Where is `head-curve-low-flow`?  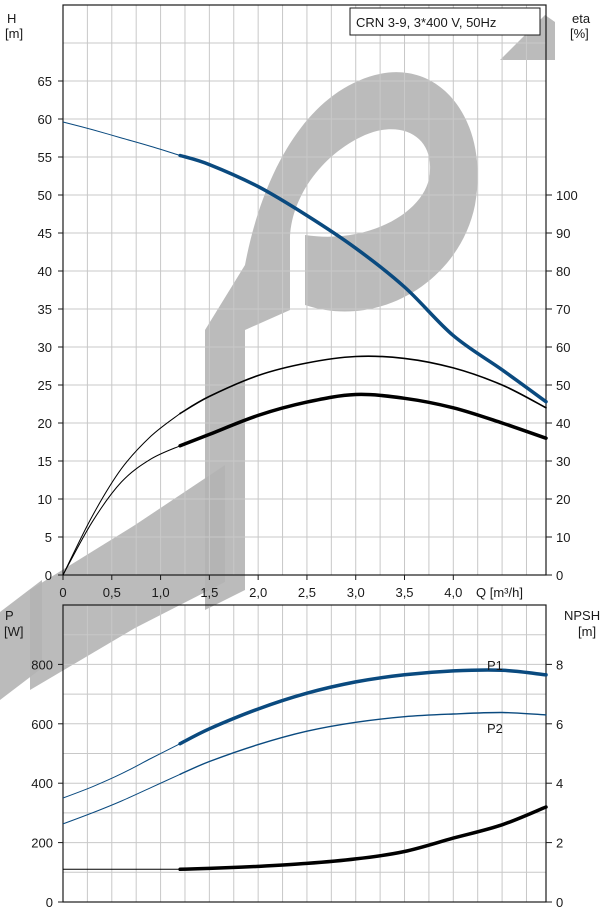
head-curve-low-flow is located at coordinates (121, 138).